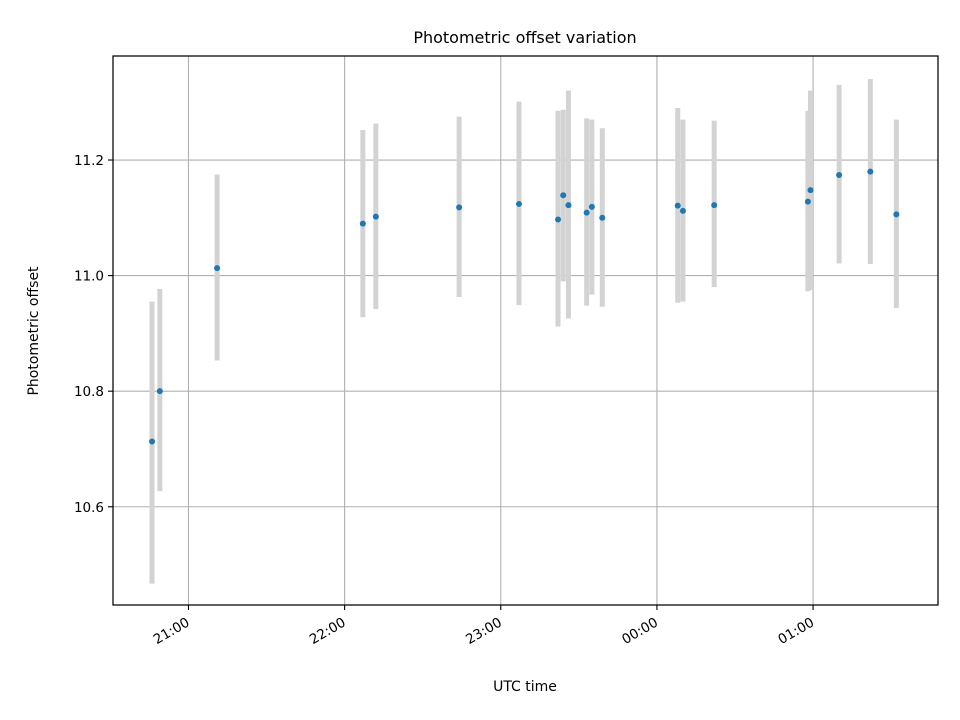  Describe the element at coordinates (89, 508) in the screenshot. I see `y-tick-label: 10.6` at that location.